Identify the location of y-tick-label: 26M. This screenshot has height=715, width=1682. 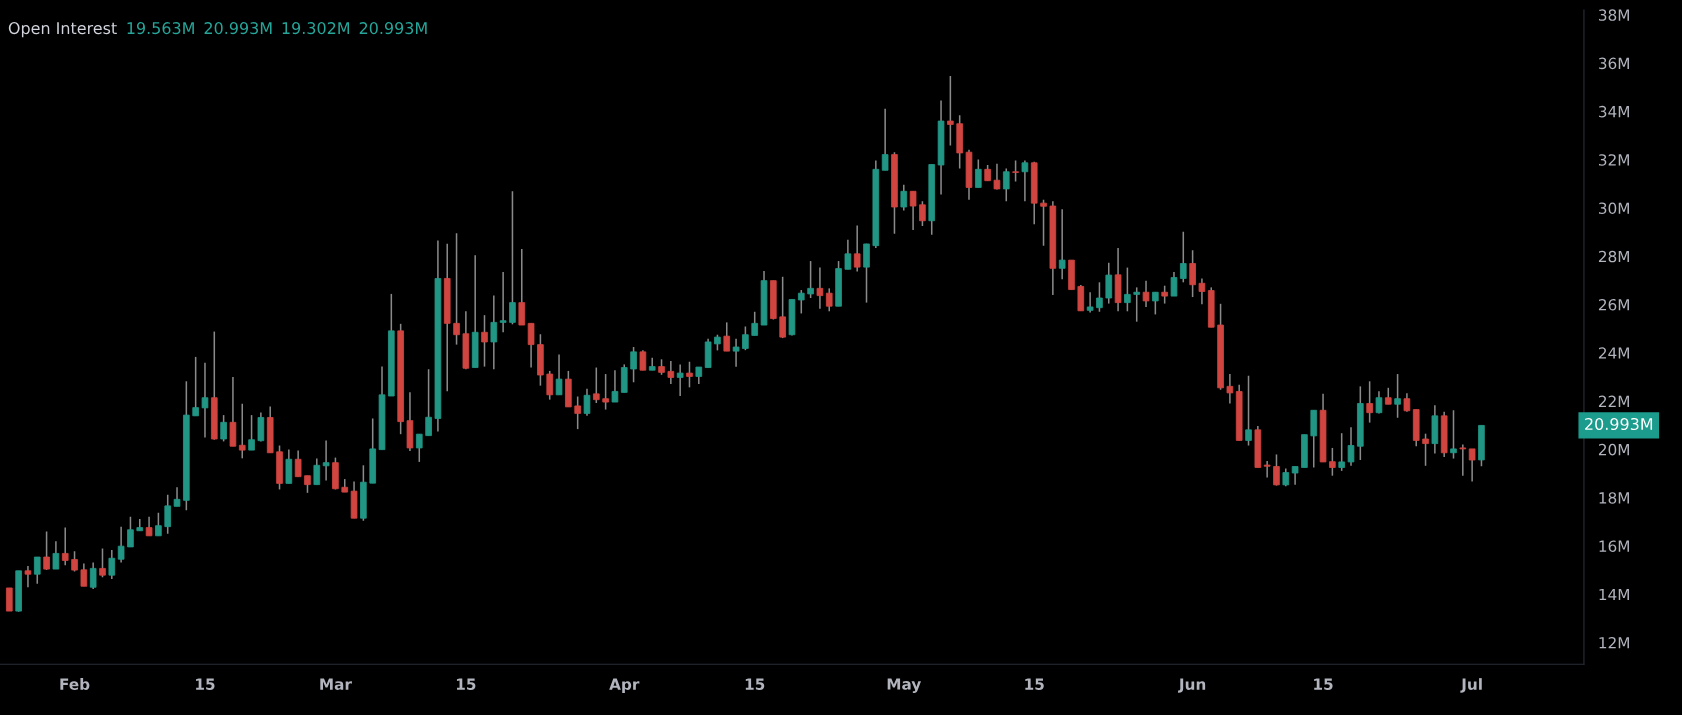
(1613, 305).